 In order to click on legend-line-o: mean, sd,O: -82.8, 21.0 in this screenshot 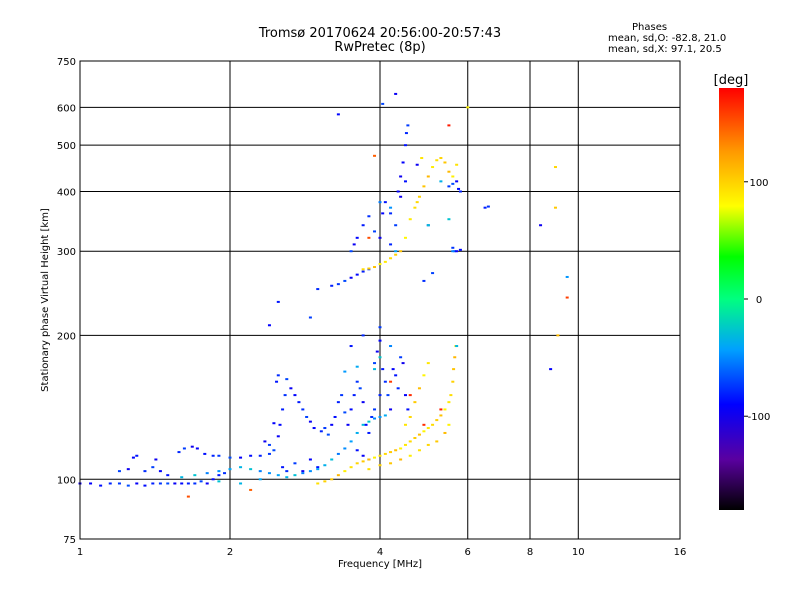, I will do `click(667, 38)`.